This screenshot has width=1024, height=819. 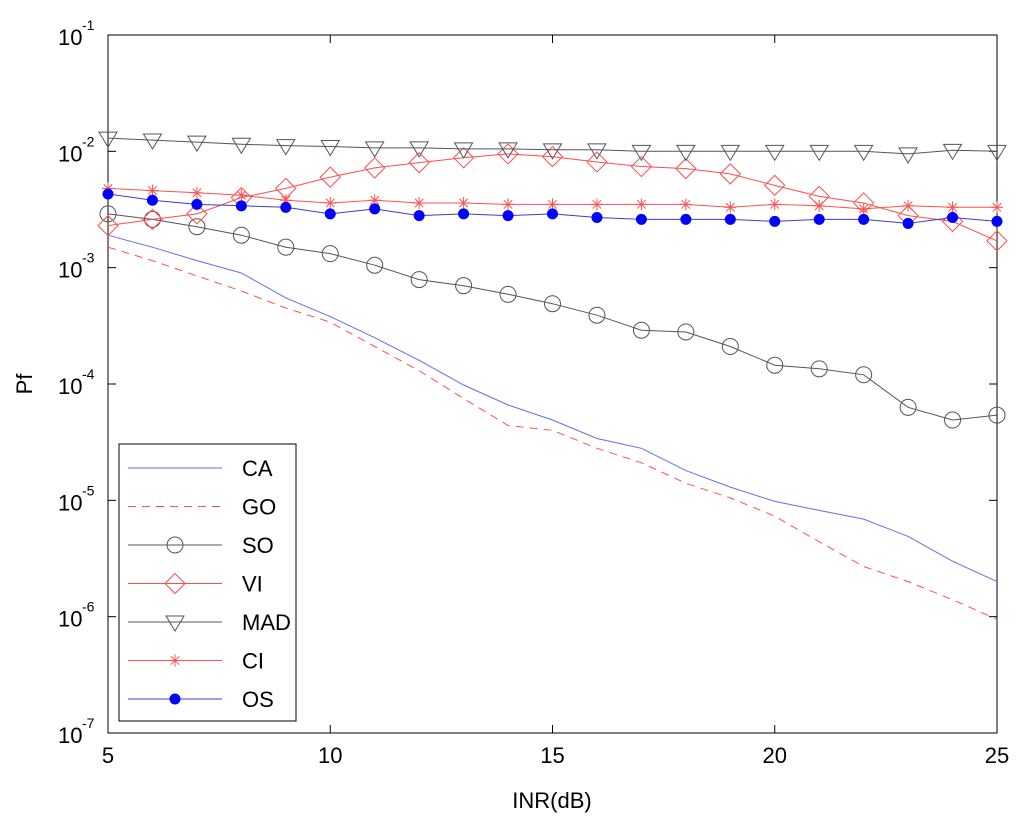 I want to click on legend-item-os: OS, so click(x=201, y=699).